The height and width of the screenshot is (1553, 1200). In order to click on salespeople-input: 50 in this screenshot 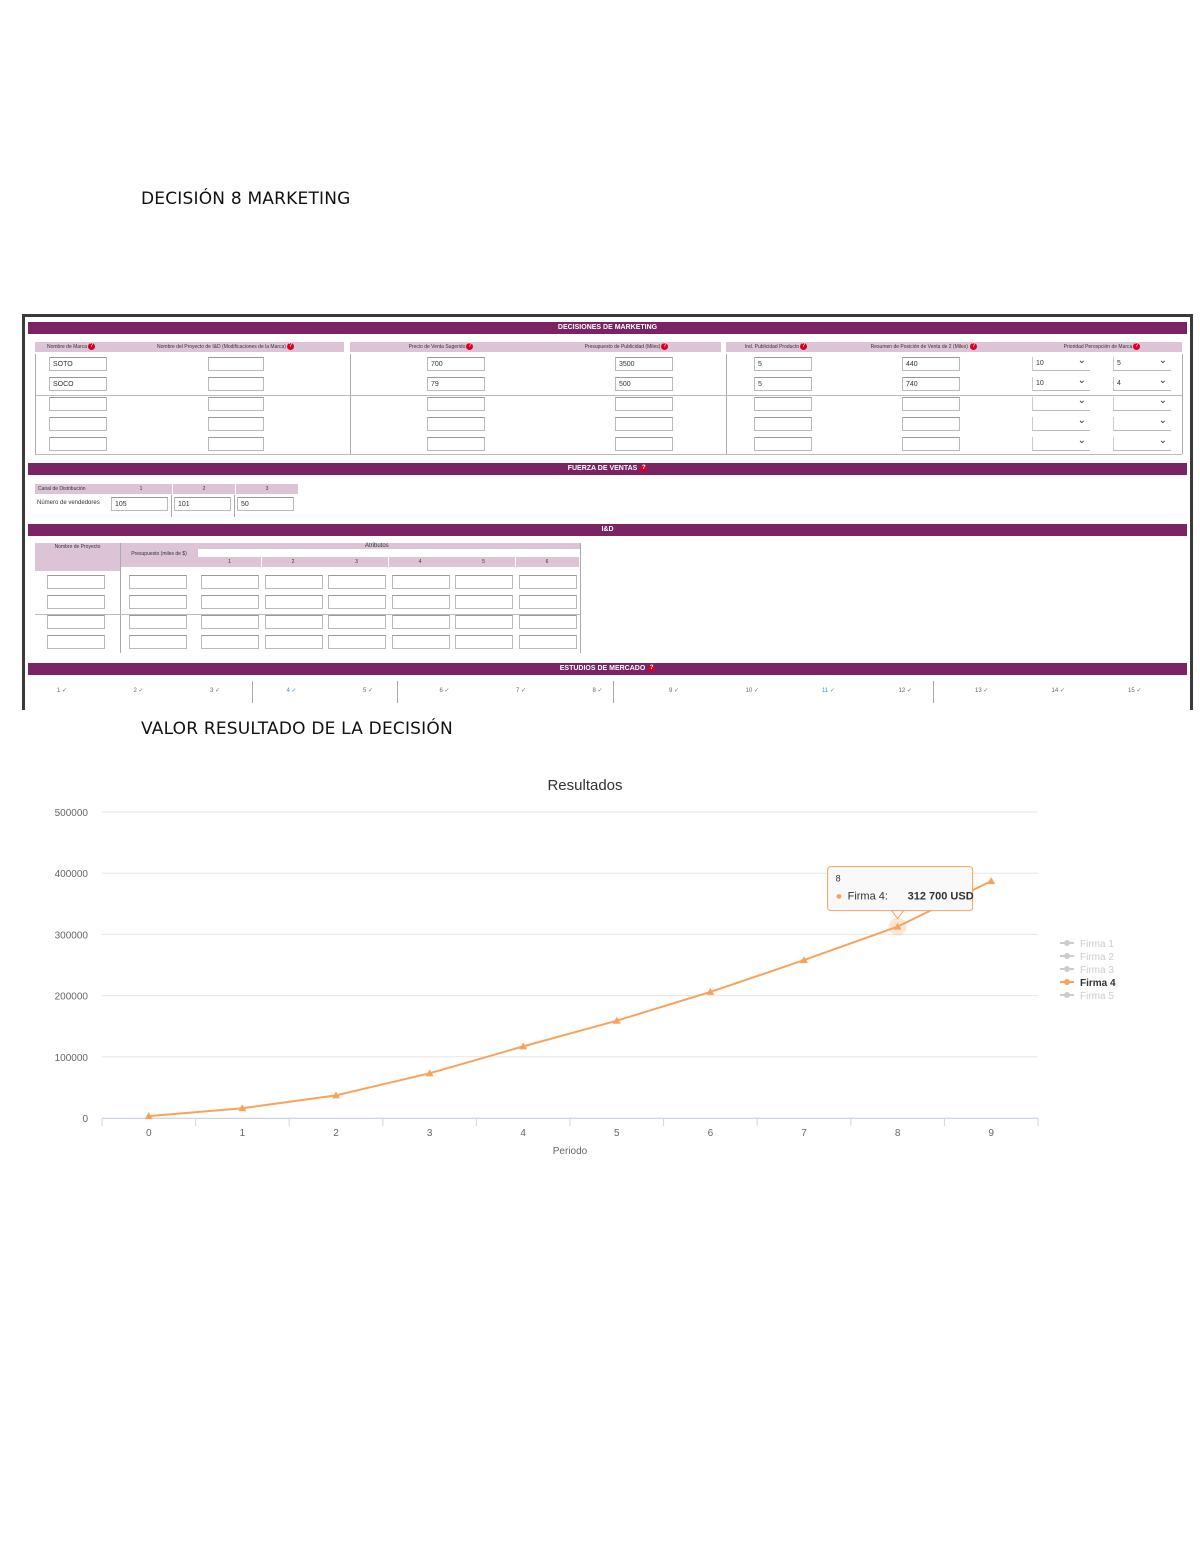, I will do `click(265, 504)`.